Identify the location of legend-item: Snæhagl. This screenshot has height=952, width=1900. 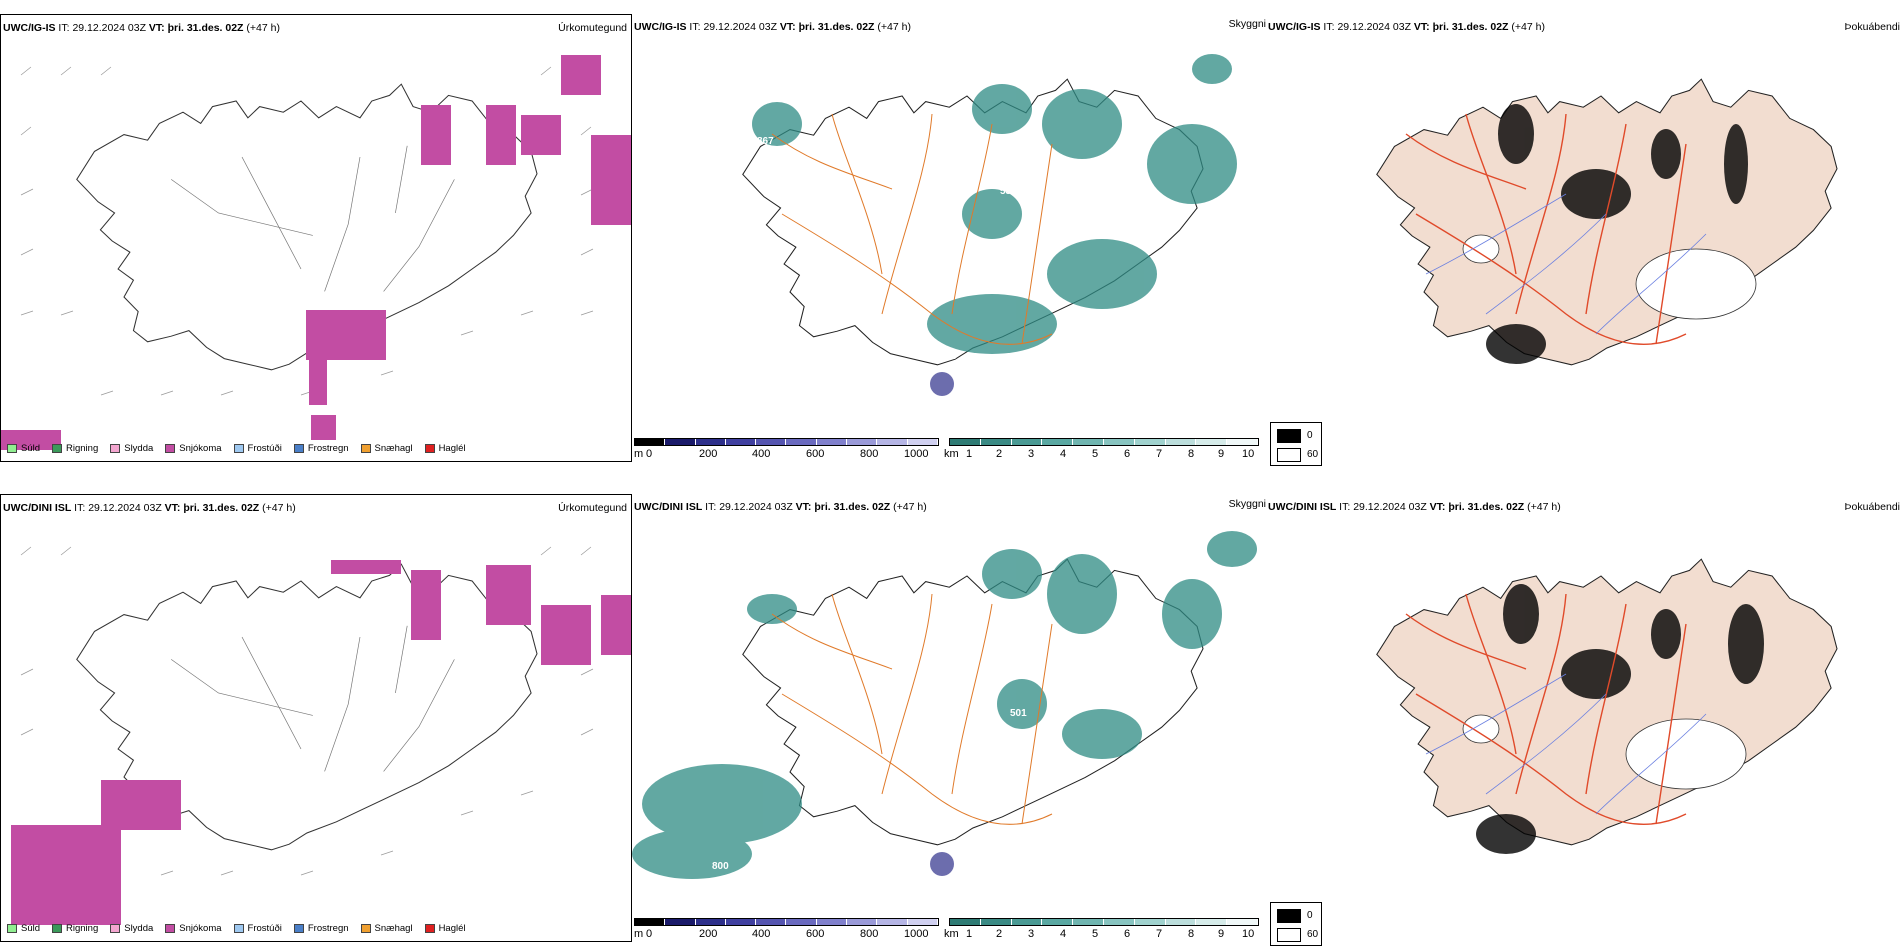
(386, 928).